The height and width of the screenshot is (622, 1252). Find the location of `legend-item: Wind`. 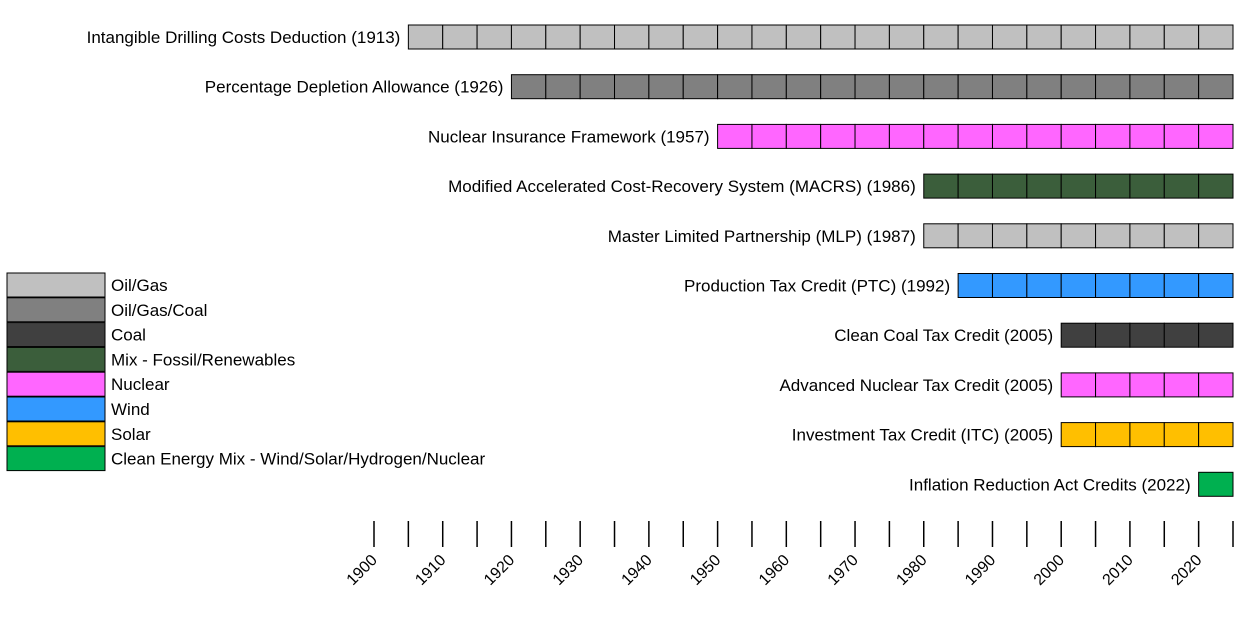

legend-item: Wind is located at coordinates (78, 409).